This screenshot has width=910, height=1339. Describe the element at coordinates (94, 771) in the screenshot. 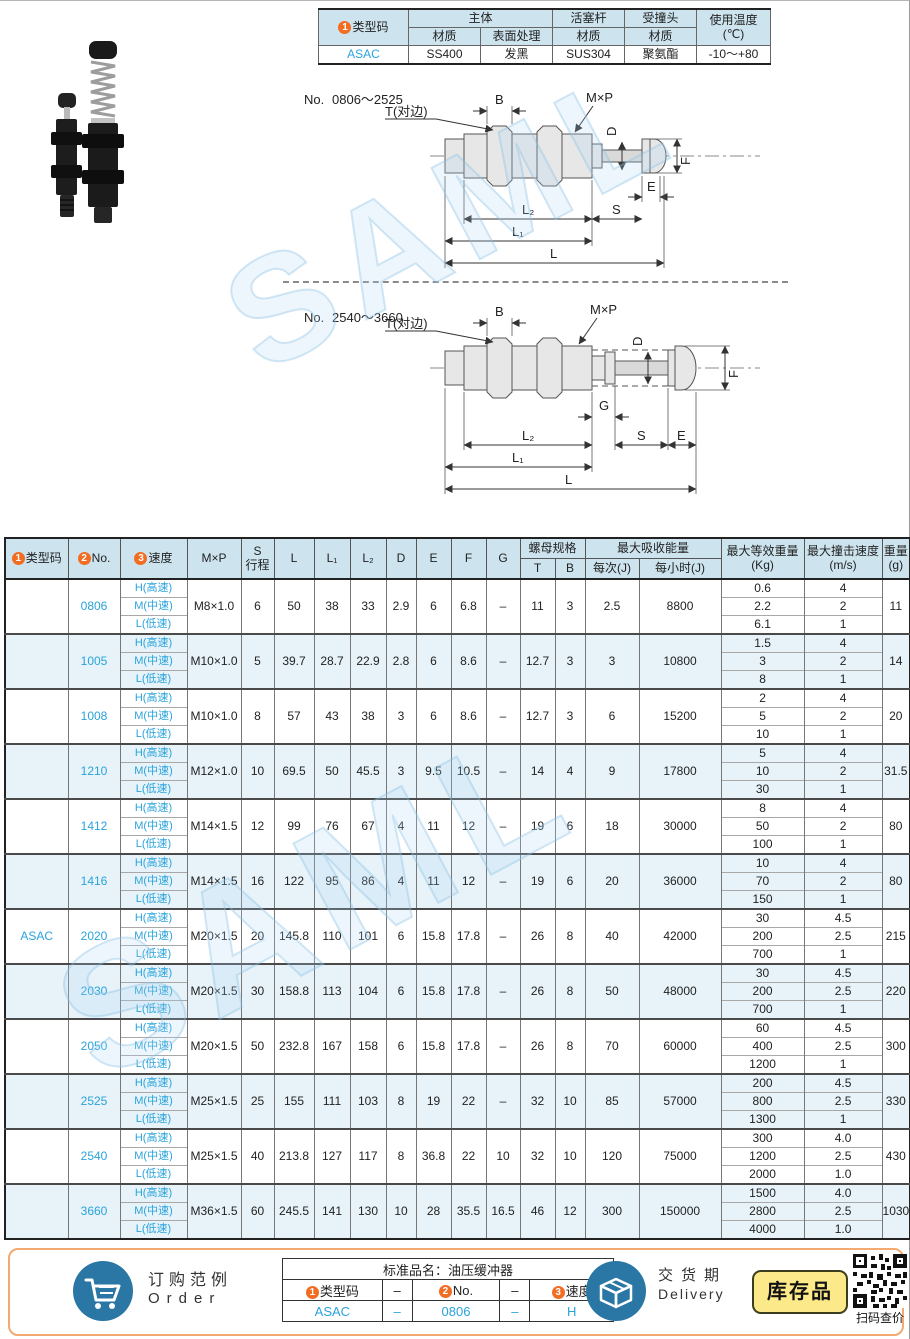

I see `part-no-link: 1210` at that location.